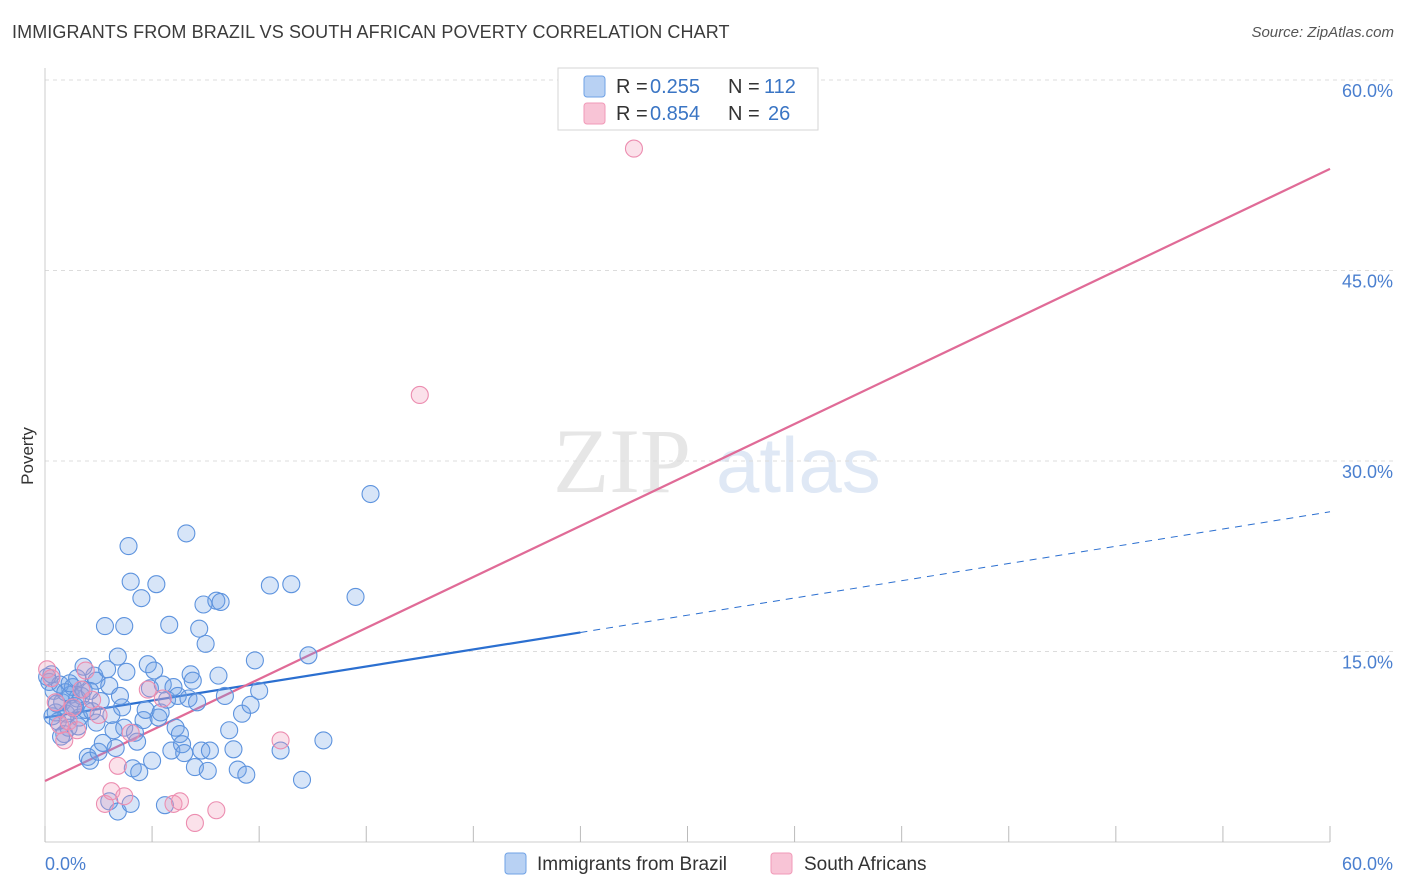  Describe the element at coordinates (688, 99) in the screenshot. I see `correlation-legend: R = 0.255 N = 112 R = 0.854 N = 26` at that location.